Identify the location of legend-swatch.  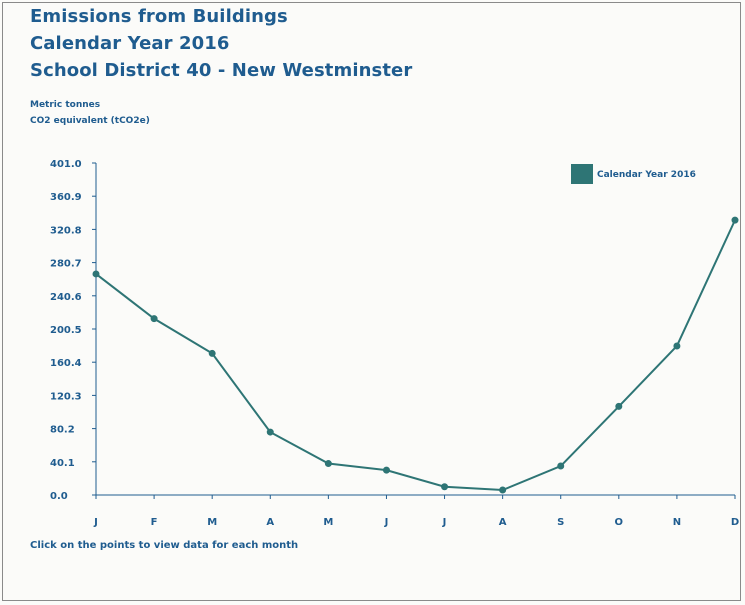
(582, 174).